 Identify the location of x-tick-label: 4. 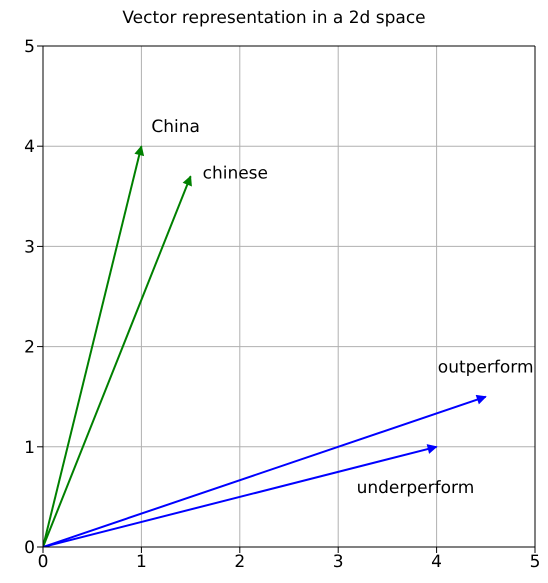
(436, 562).